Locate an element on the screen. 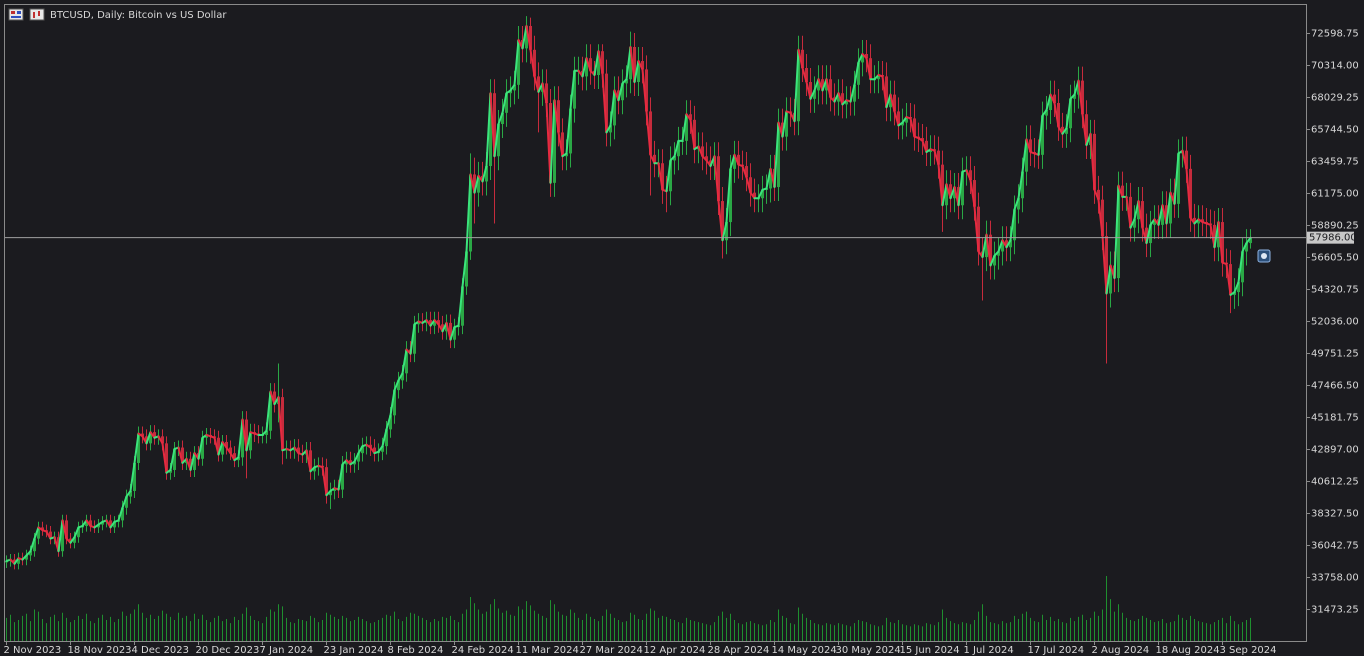  x-tick-label: 18 Aug 2024 is located at coordinates (1188, 650).